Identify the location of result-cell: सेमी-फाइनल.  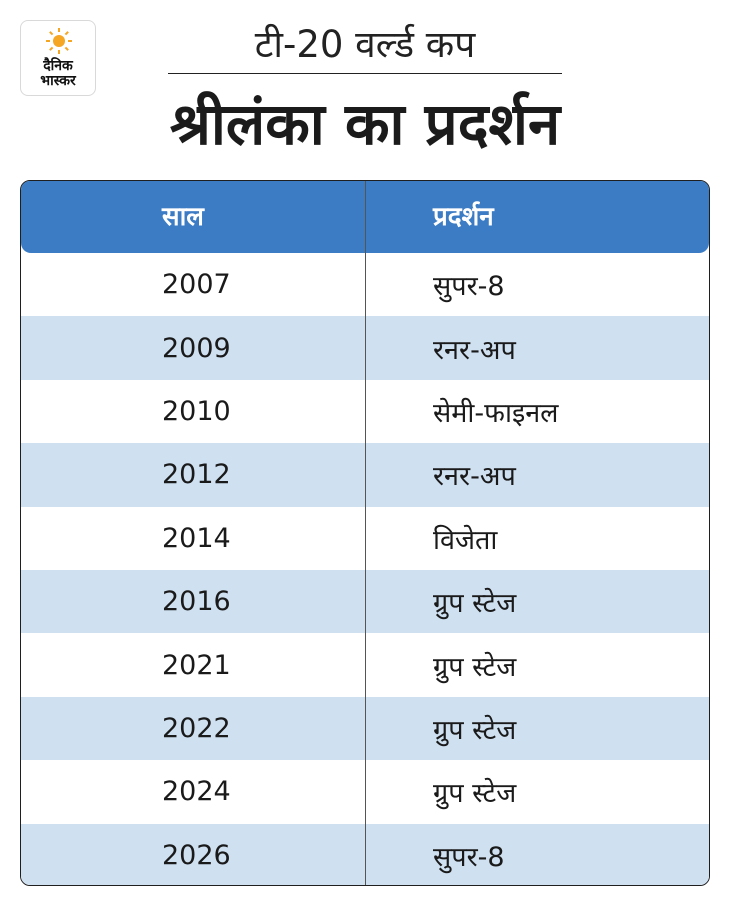
(496, 413).